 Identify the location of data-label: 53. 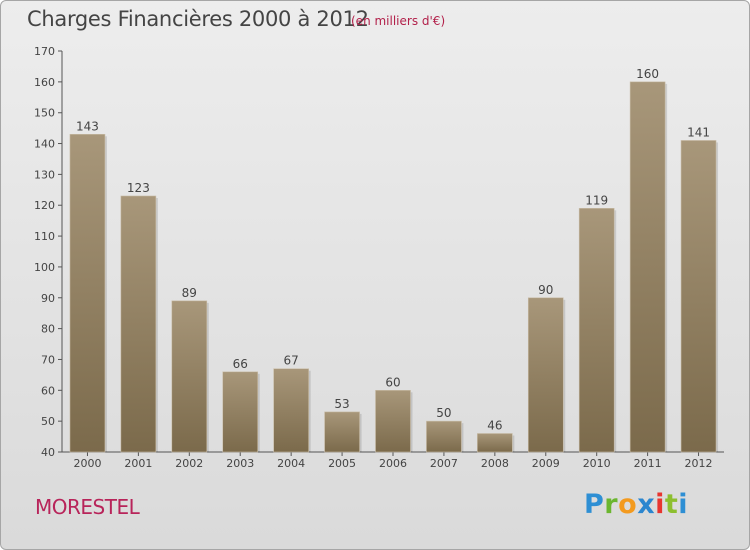
(341, 404).